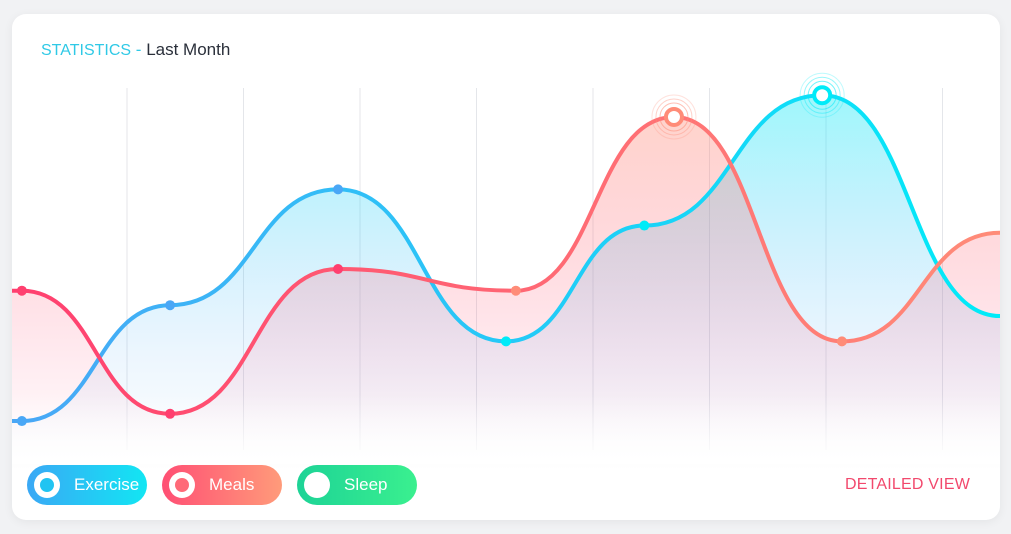  What do you see at coordinates (232, 484) in the screenshot?
I see `legend-label-meals: Meals` at bounding box center [232, 484].